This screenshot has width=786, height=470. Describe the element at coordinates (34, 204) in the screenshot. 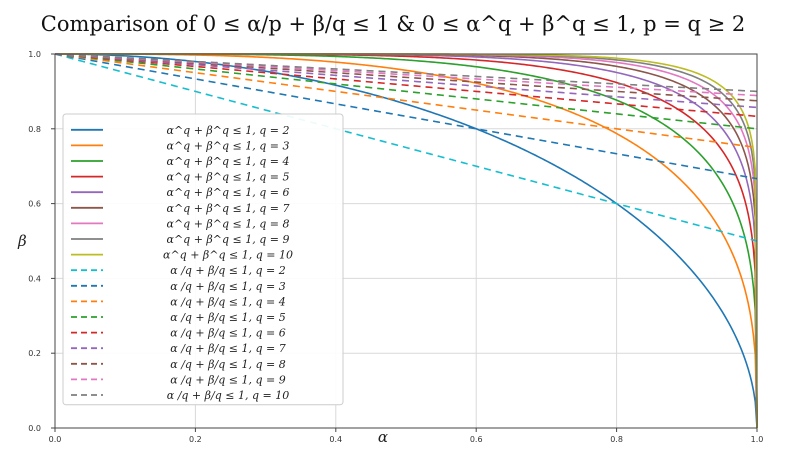

I see `y-tick-label-3: 0.6` at that location.